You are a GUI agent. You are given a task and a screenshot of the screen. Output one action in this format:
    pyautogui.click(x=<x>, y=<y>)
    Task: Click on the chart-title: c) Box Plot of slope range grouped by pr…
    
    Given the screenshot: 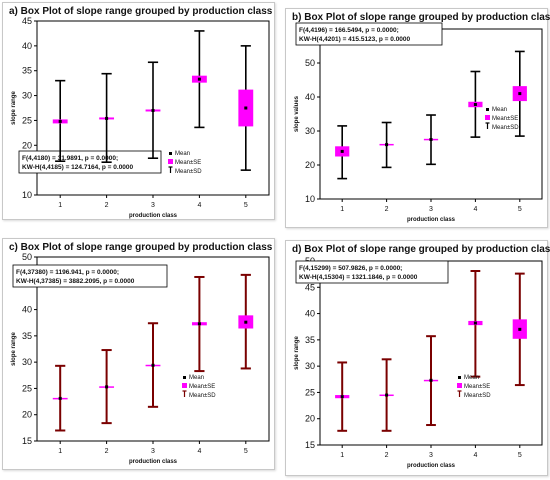 What is the action you would take?
    pyautogui.click(x=141, y=247)
    